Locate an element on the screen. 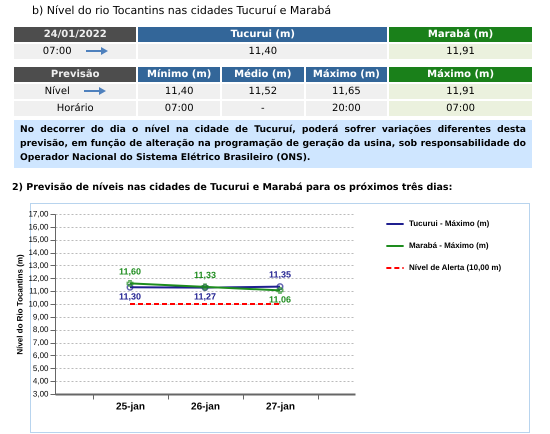 The width and height of the screenshot is (550, 434). y-axis-title: Nível do Rio Tocantins (m) is located at coordinates (19, 304).